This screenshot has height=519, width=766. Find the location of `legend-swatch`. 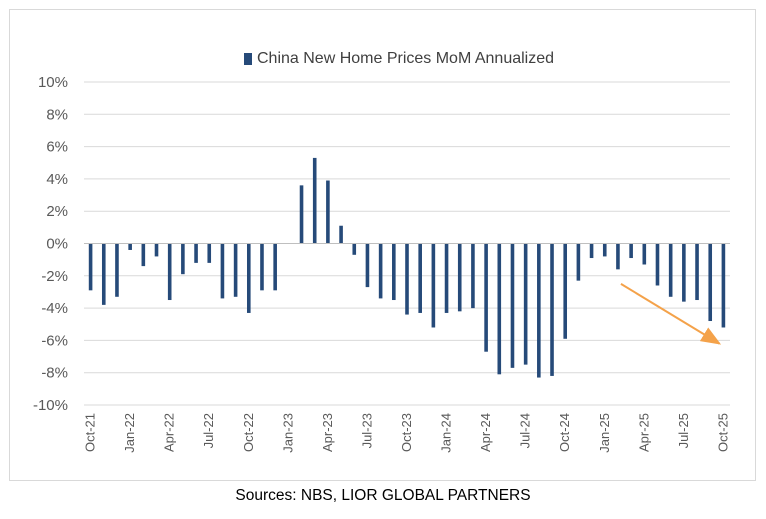

legend-swatch is located at coordinates (248, 59).